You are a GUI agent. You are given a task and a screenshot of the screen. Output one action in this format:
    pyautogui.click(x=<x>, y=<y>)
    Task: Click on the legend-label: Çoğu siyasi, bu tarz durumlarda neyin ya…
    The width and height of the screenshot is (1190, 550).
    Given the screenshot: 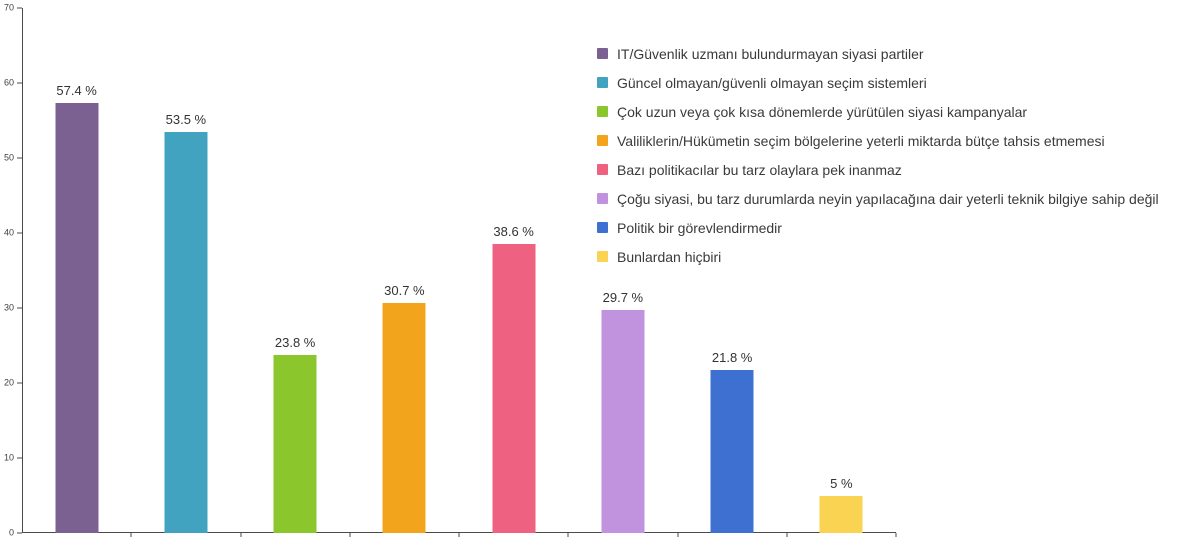 What is the action you would take?
    pyautogui.click(x=888, y=198)
    